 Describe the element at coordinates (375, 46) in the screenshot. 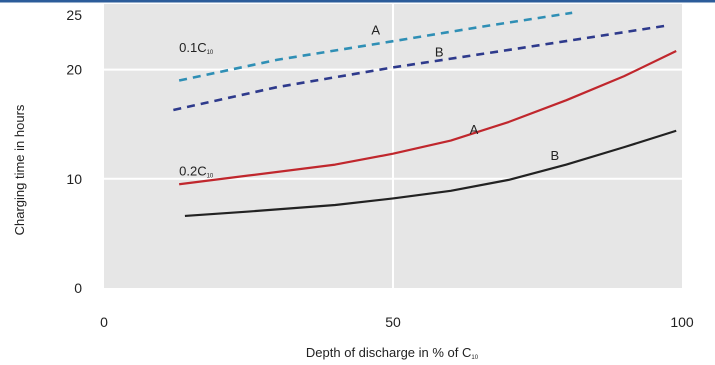

I see `series-line-s01A` at that location.